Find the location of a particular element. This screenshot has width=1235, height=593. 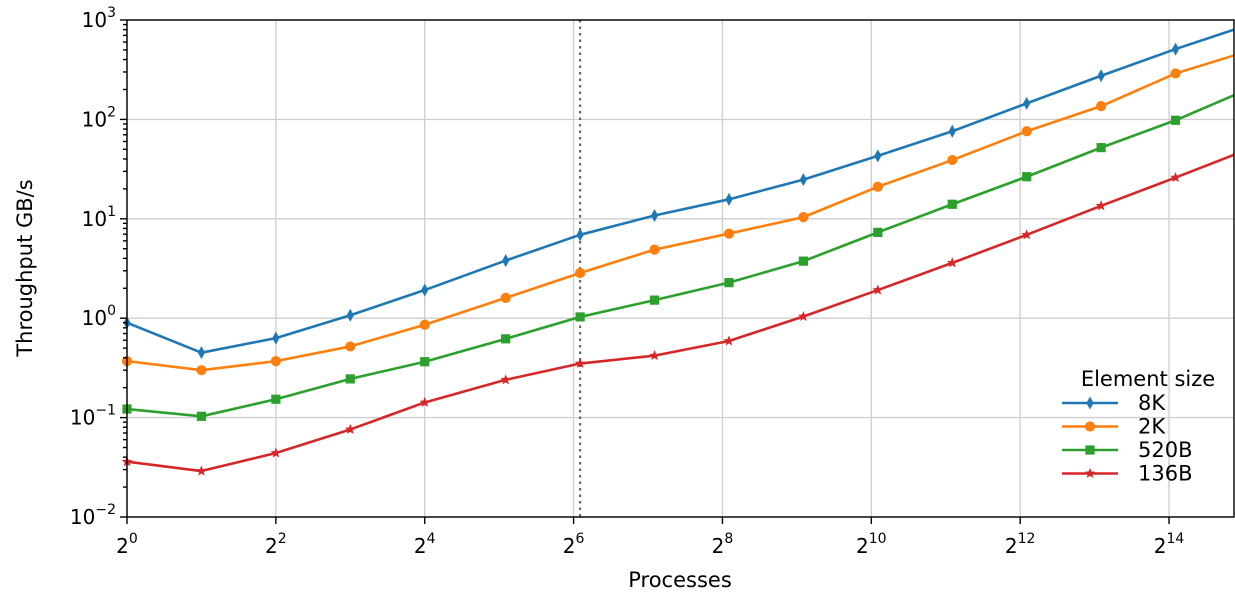

x-tick-label: 210 is located at coordinates (871, 544).